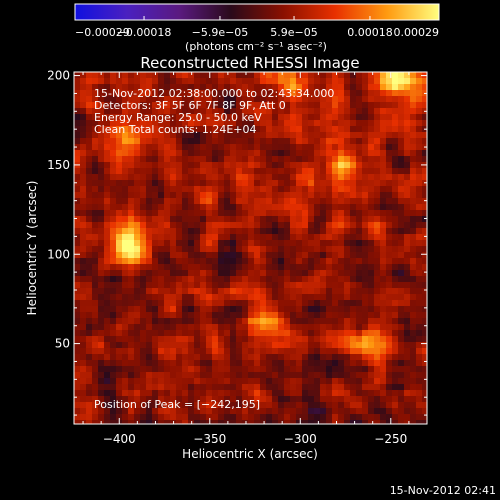 Image resolution: width=500 pixels, height=500 pixels. What do you see at coordinates (257, 12) in the screenshot?
I see `colorbar` at bounding box center [257, 12].